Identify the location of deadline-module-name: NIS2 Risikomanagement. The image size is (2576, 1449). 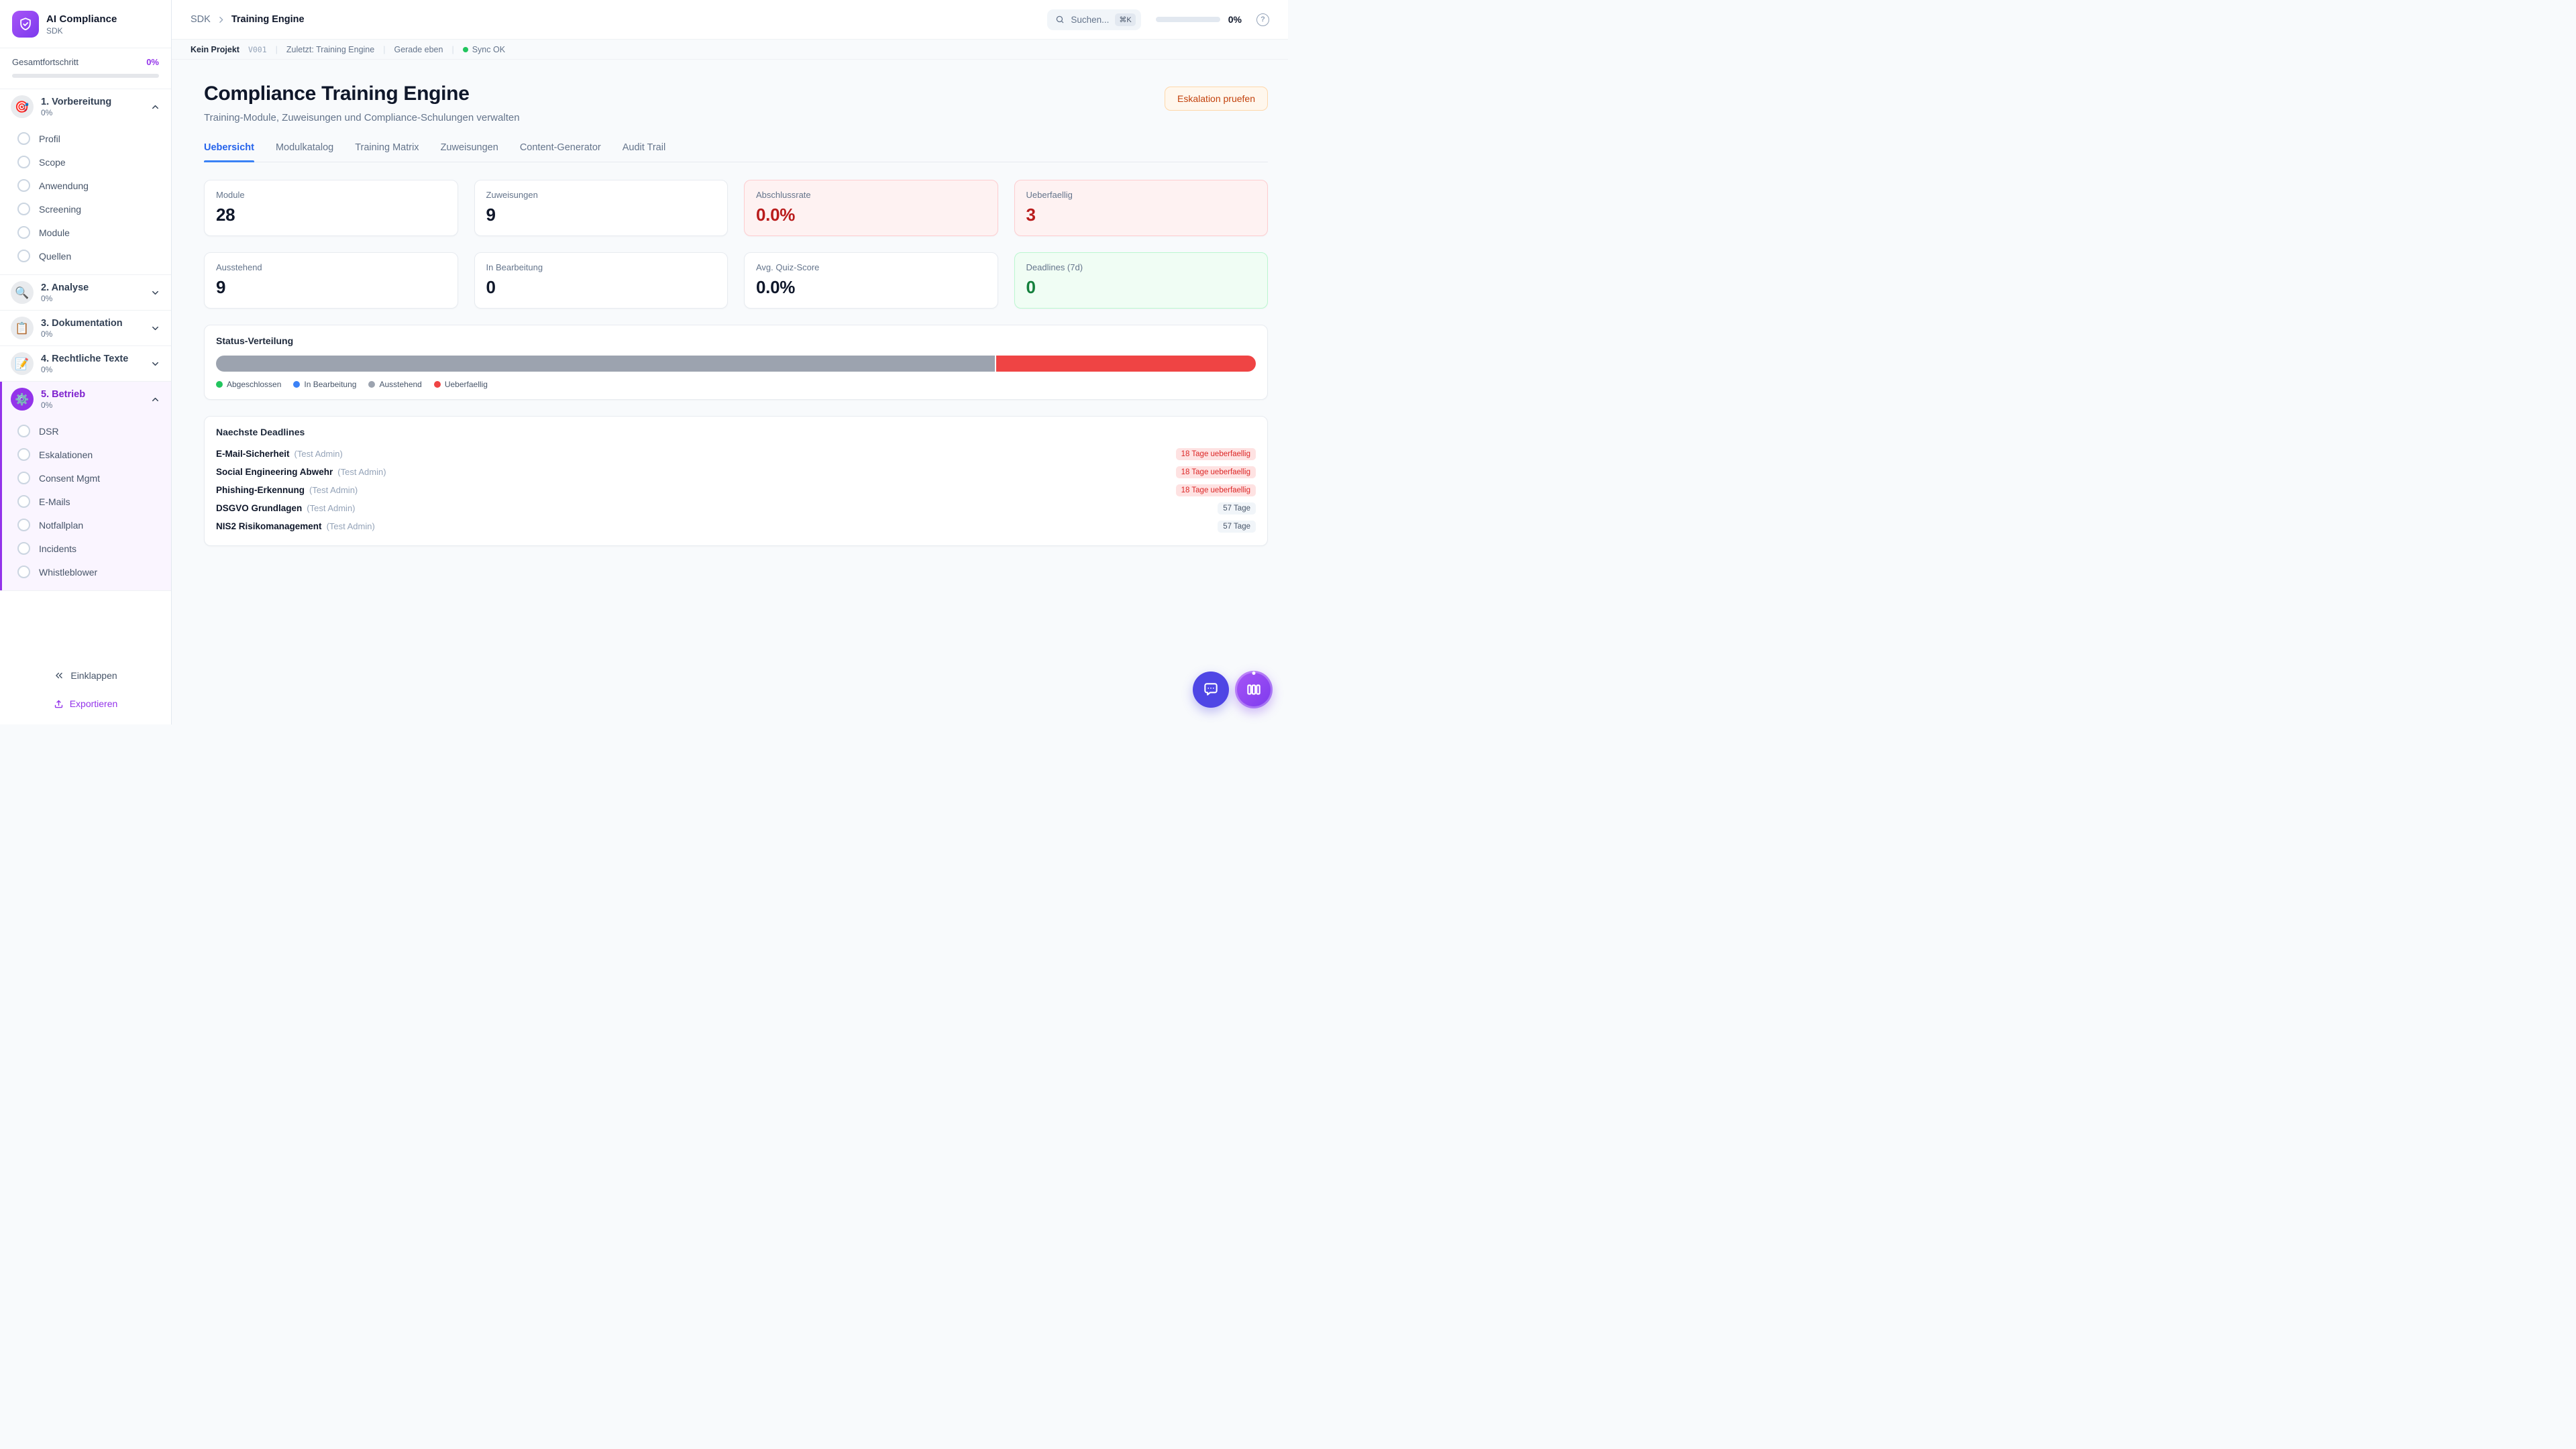
(269, 526).